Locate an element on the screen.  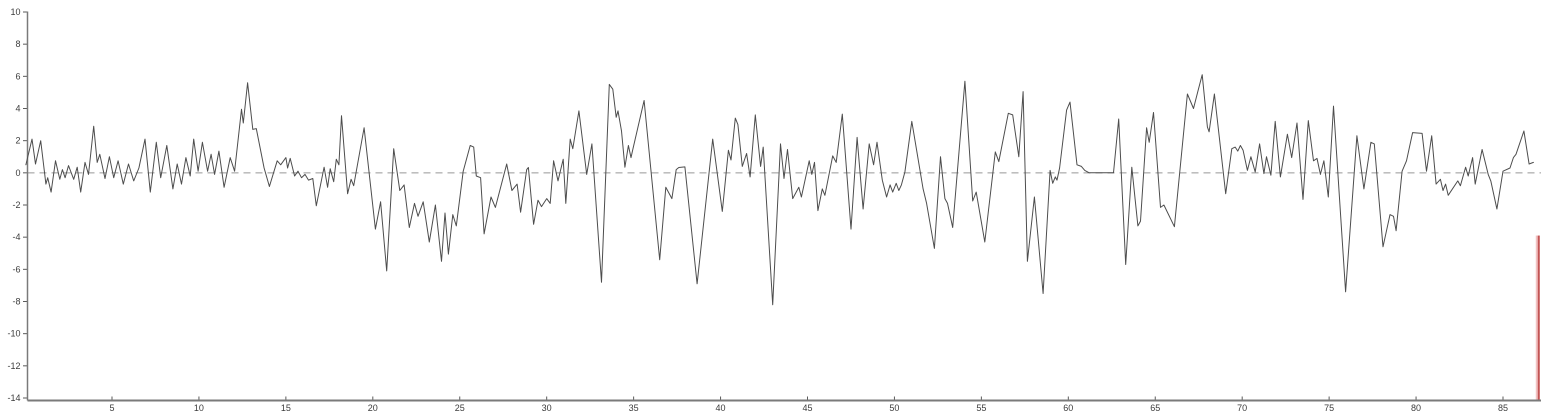
y-tick-label: -14 is located at coordinates (13, 398).